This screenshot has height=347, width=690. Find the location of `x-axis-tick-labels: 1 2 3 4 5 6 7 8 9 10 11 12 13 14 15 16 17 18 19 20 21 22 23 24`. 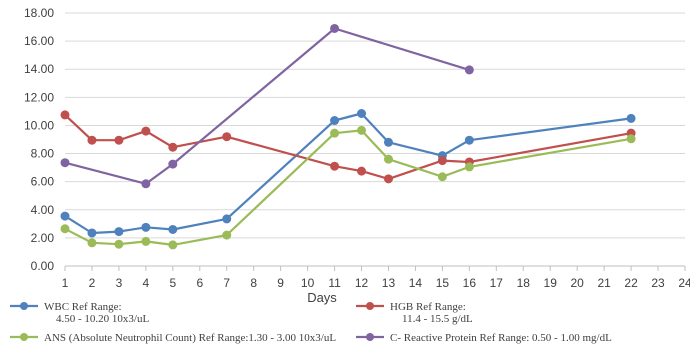

x-axis-tick-labels: 1 2 3 4 5 6 7 8 9 10 11 12 13 14 15 16 17 18 19 20 21 22 23 24 is located at coordinates (376, 283).